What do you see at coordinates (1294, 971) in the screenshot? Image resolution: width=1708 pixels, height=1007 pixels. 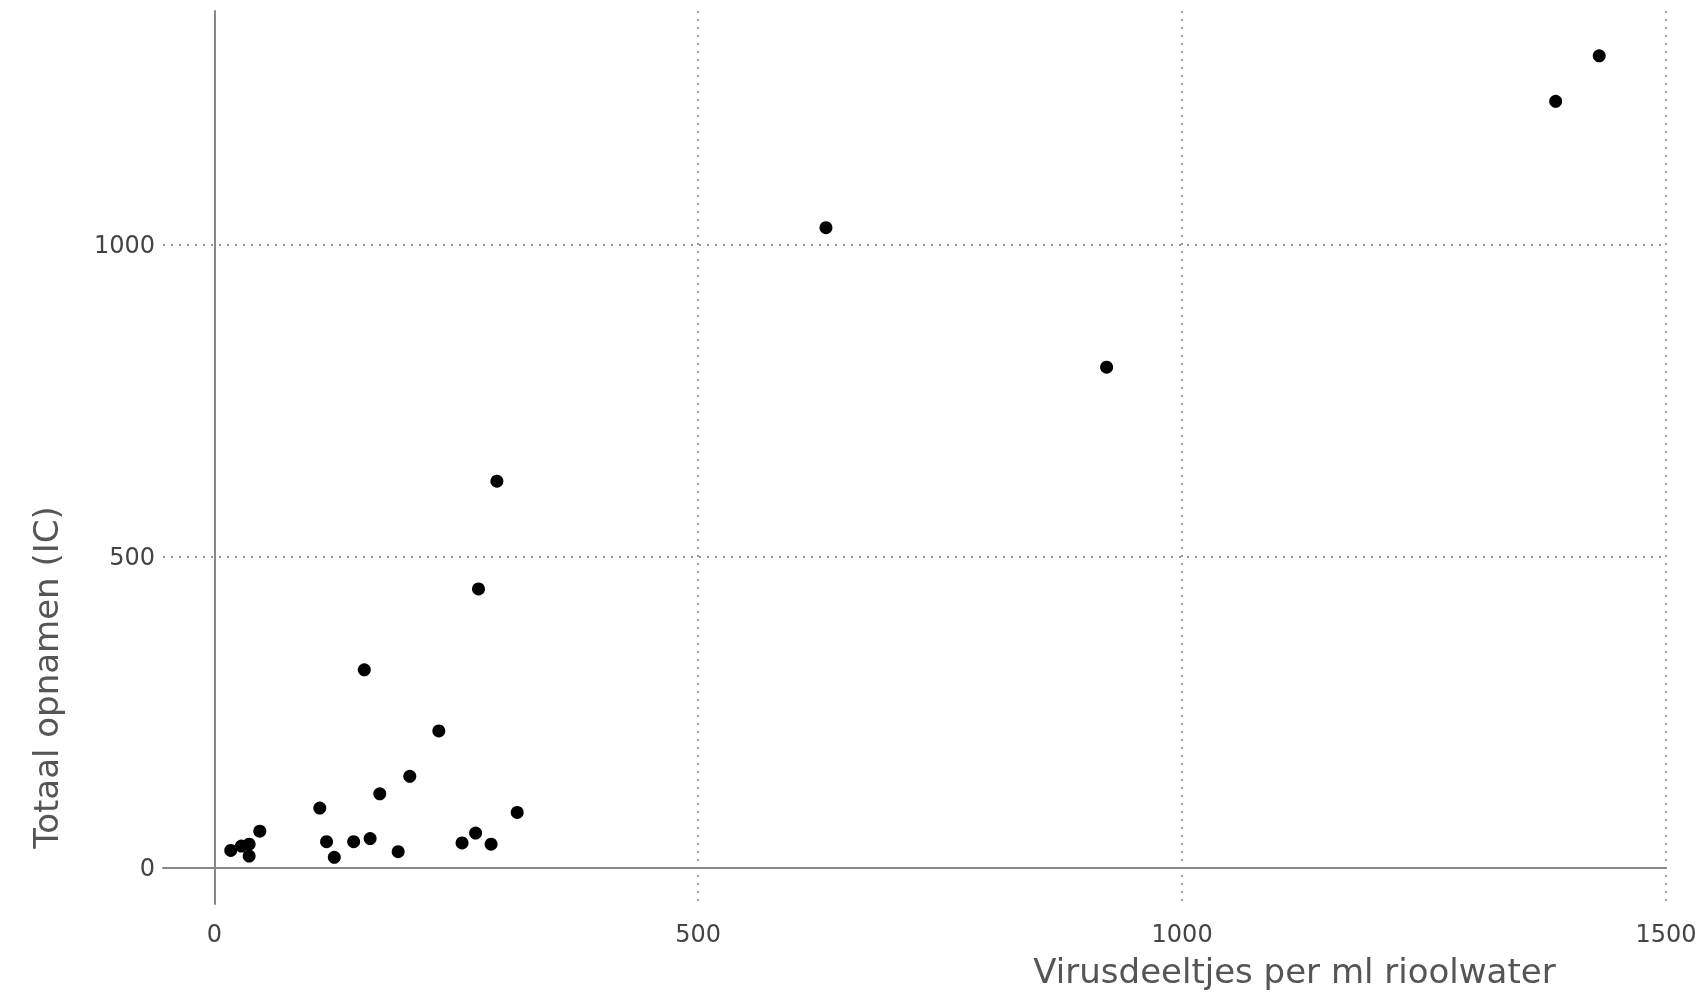 I see `x-axis-title: Virusdeeltjes per ml rioolwater` at bounding box center [1294, 971].